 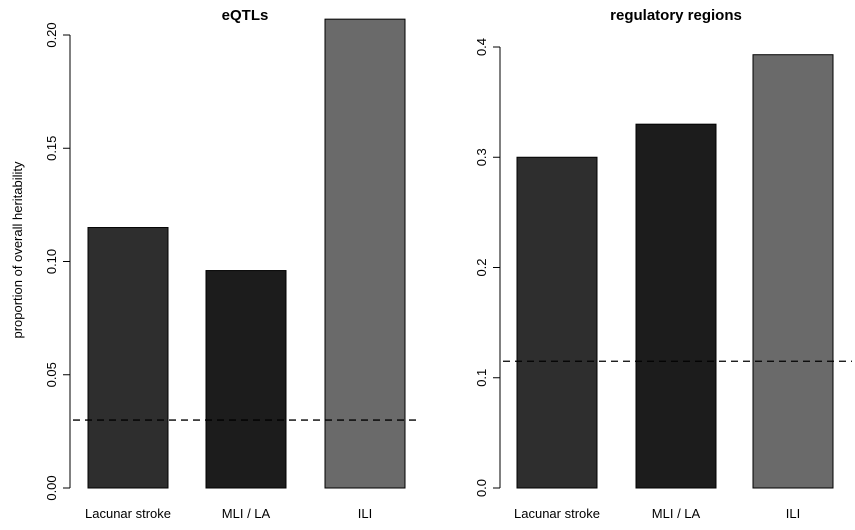 What do you see at coordinates (51, 487) in the screenshot?
I see `y-tick-label: 0.00` at bounding box center [51, 487].